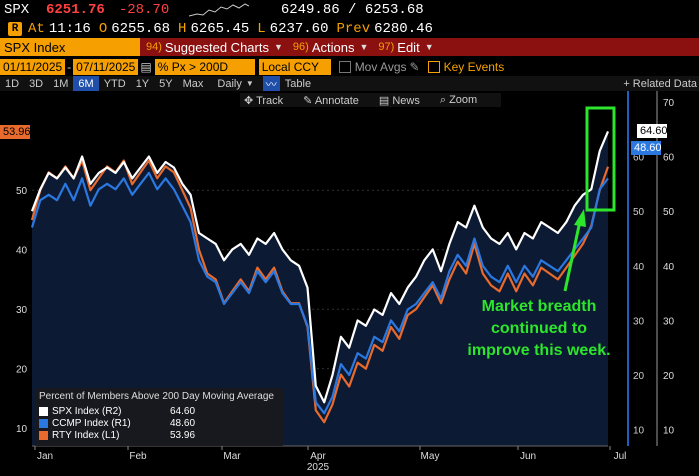 Image resolution: width=699 pixels, height=476 pixels. Describe the element at coordinates (669, 321) in the screenshot. I see `r2-axis-tick: 30` at that location.